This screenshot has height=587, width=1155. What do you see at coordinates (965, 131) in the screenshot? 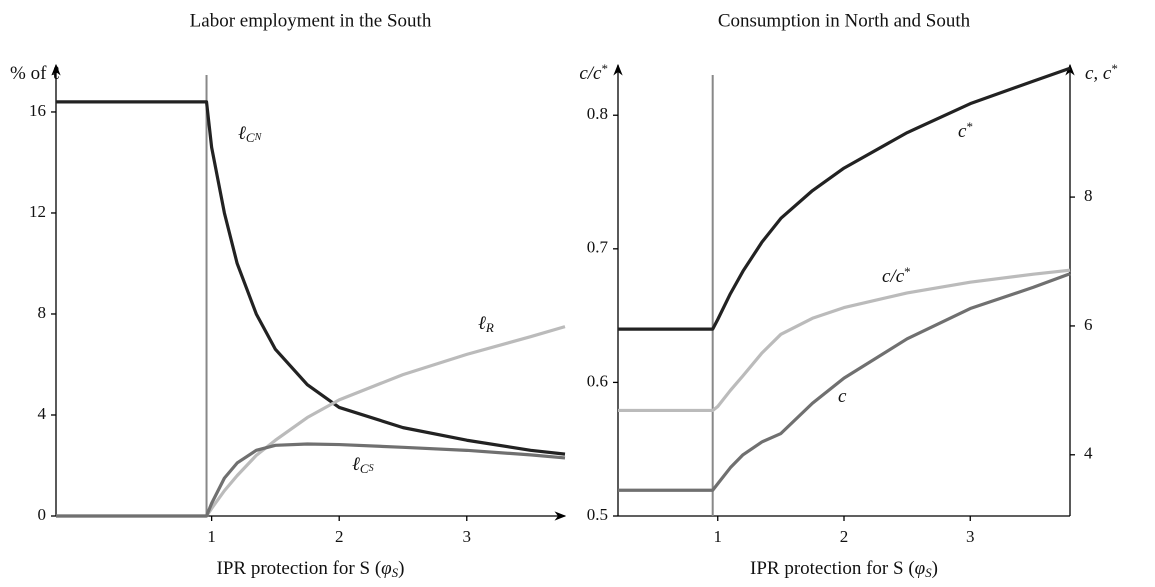
I see `series-label: c*` at bounding box center [965, 131].